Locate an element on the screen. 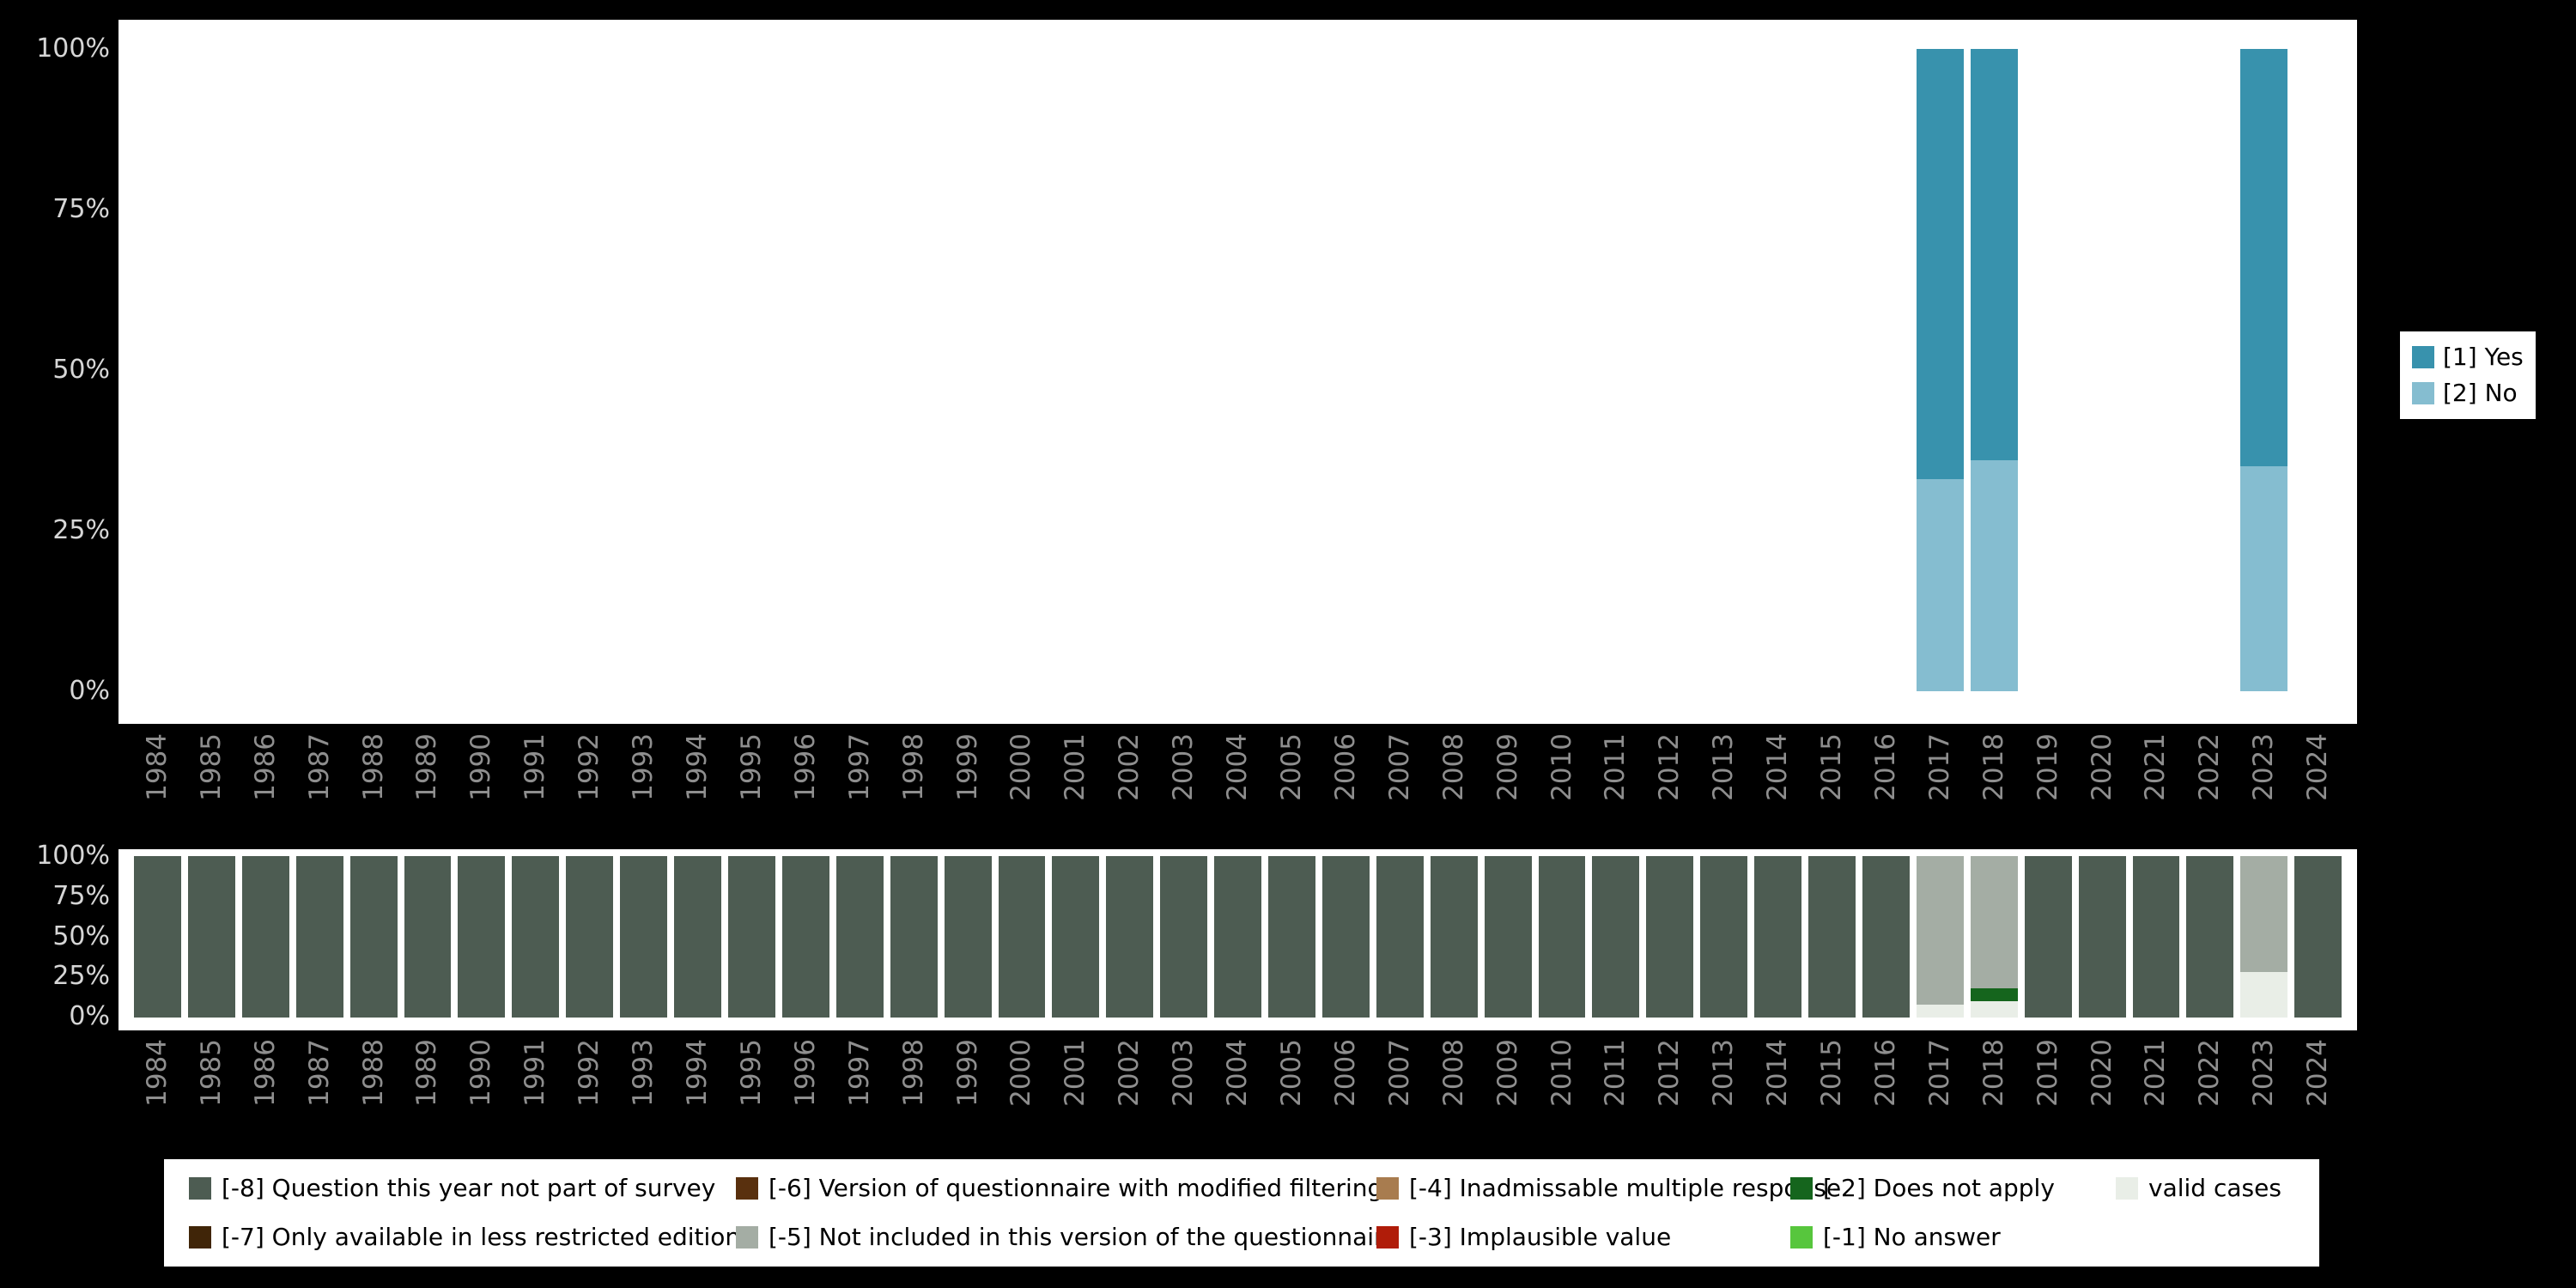 Image resolution: width=2576 pixels, height=1288 pixels. y-tick-label: 0% is located at coordinates (90, 691).